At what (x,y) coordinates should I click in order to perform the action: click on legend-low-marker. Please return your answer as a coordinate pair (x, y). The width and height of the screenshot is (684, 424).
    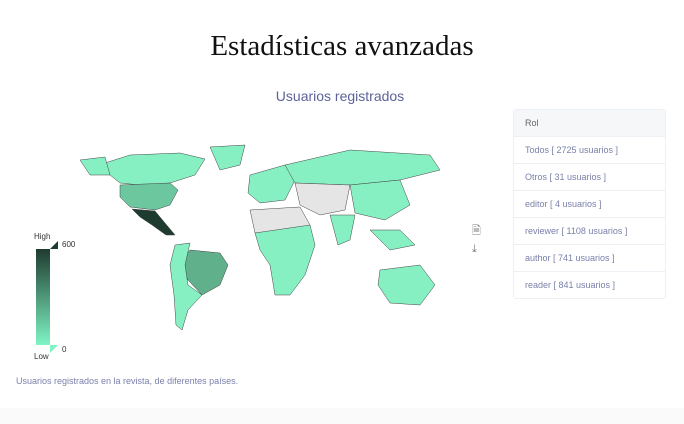
    Looking at the image, I should click on (54, 349).